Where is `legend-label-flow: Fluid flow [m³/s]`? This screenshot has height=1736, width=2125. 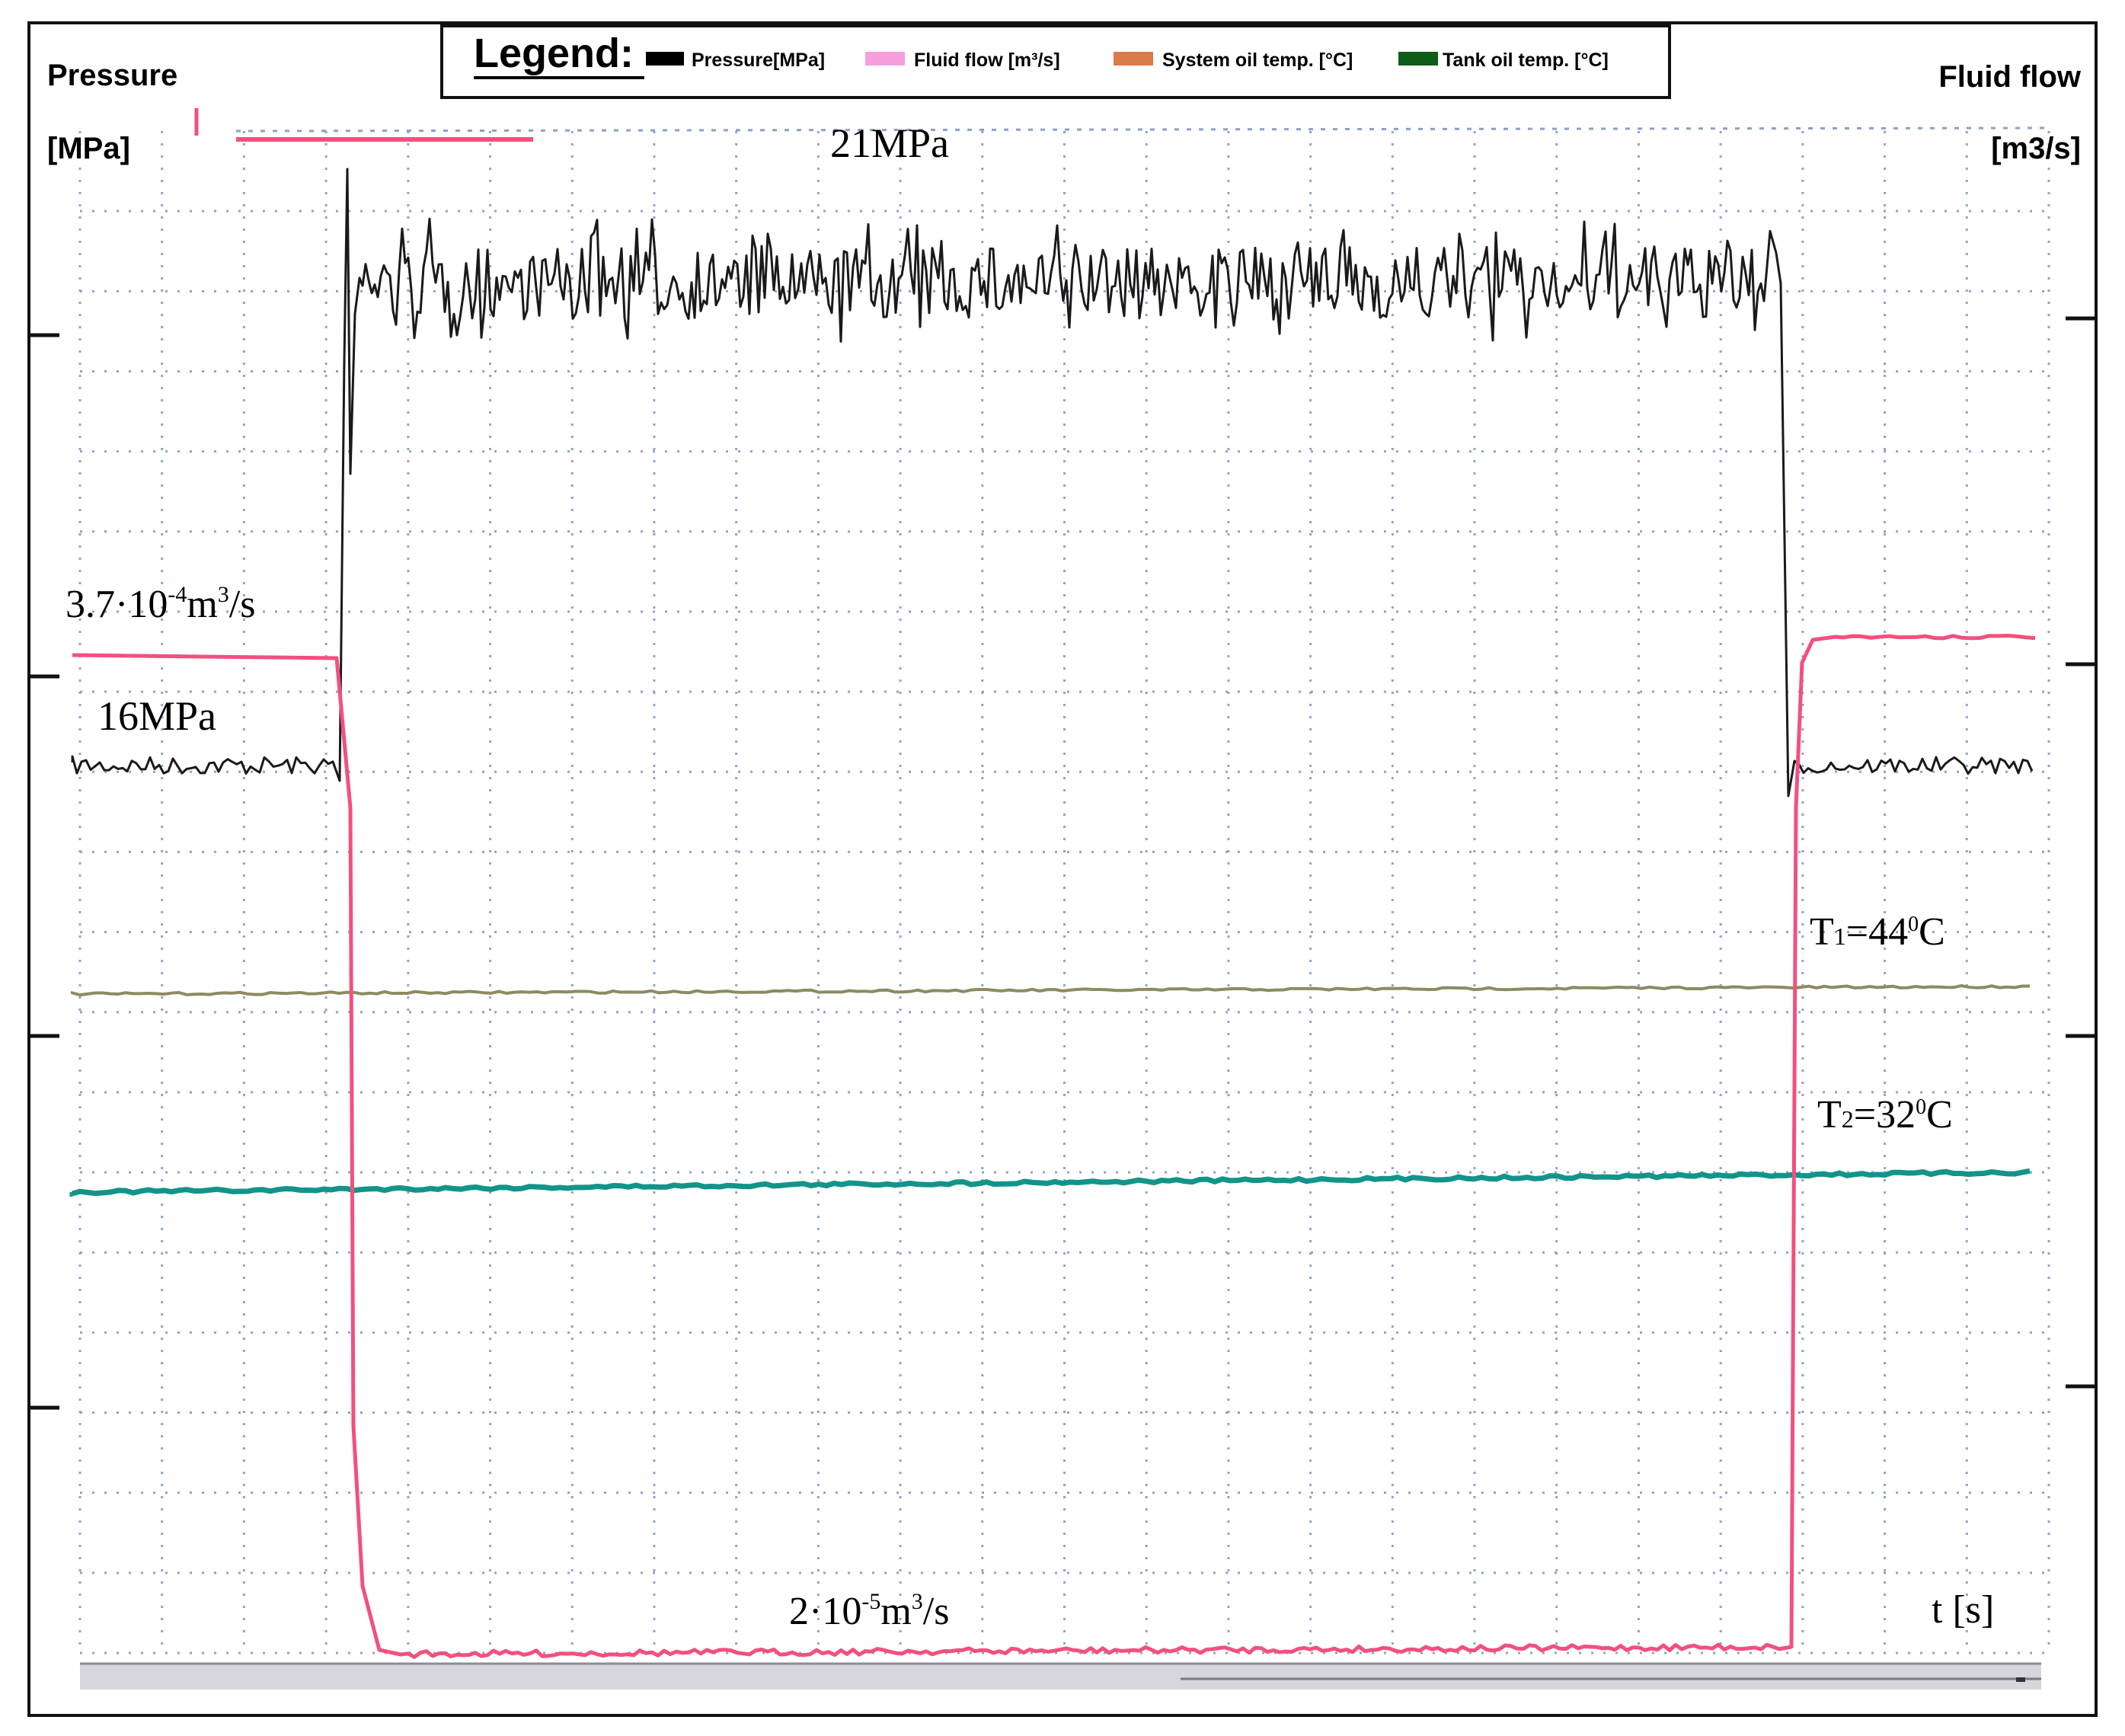 legend-label-flow: Fluid flow [m³/s] is located at coordinates (987, 60).